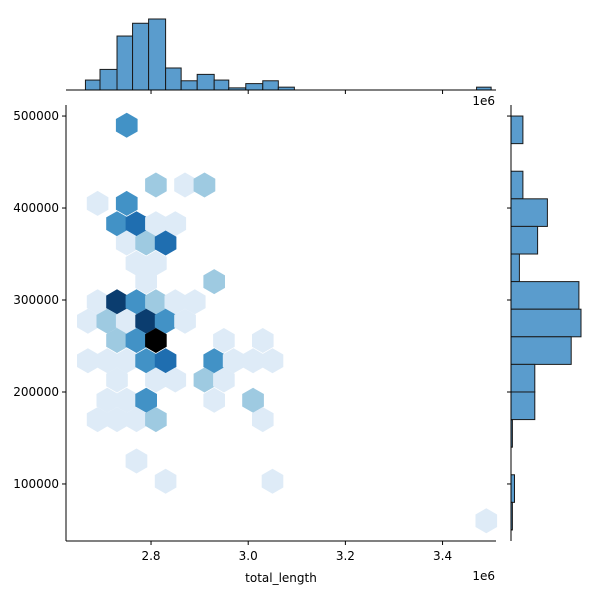  I want to click on x-axis-label: total_length, so click(281, 578).